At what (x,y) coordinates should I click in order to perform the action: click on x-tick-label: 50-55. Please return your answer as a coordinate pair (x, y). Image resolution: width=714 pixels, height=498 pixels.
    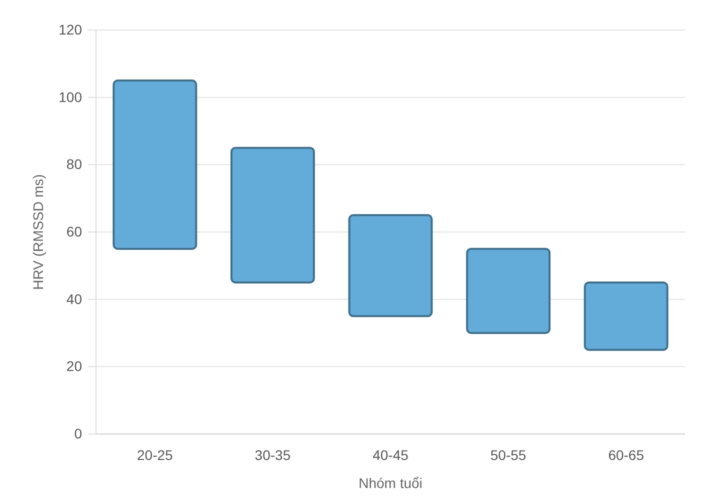
    Looking at the image, I should click on (508, 454).